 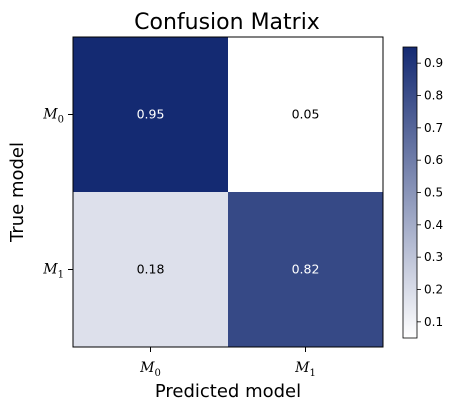 I want to click on y-axis-ticks: M0 M1, so click(x=57, y=194).